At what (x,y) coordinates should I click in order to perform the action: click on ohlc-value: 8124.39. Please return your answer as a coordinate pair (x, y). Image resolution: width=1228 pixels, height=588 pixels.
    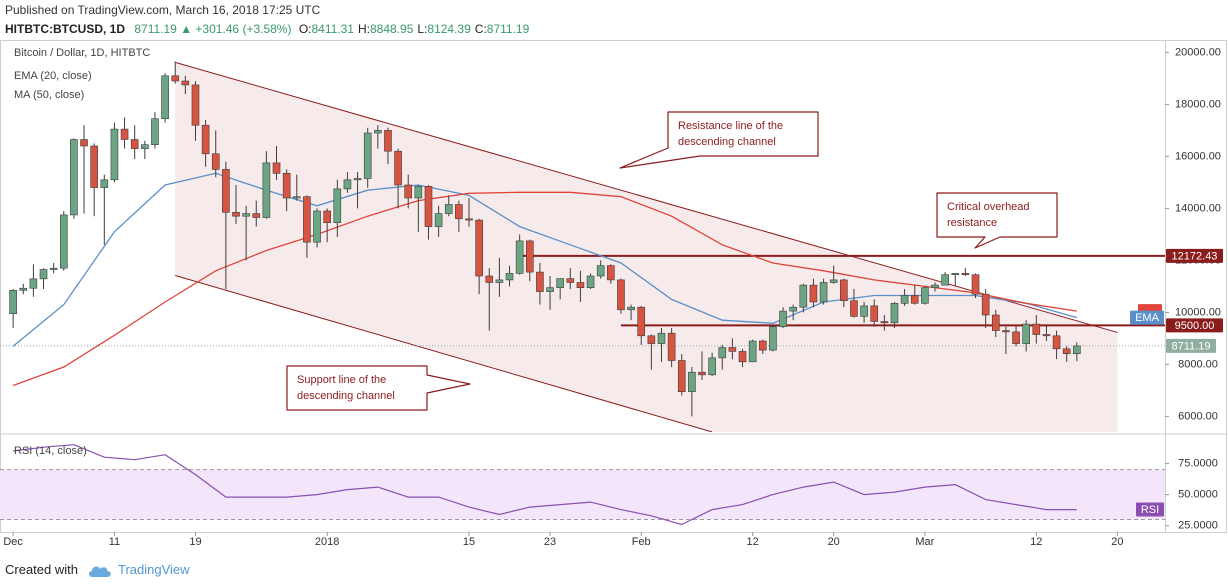
    Looking at the image, I should click on (449, 29).